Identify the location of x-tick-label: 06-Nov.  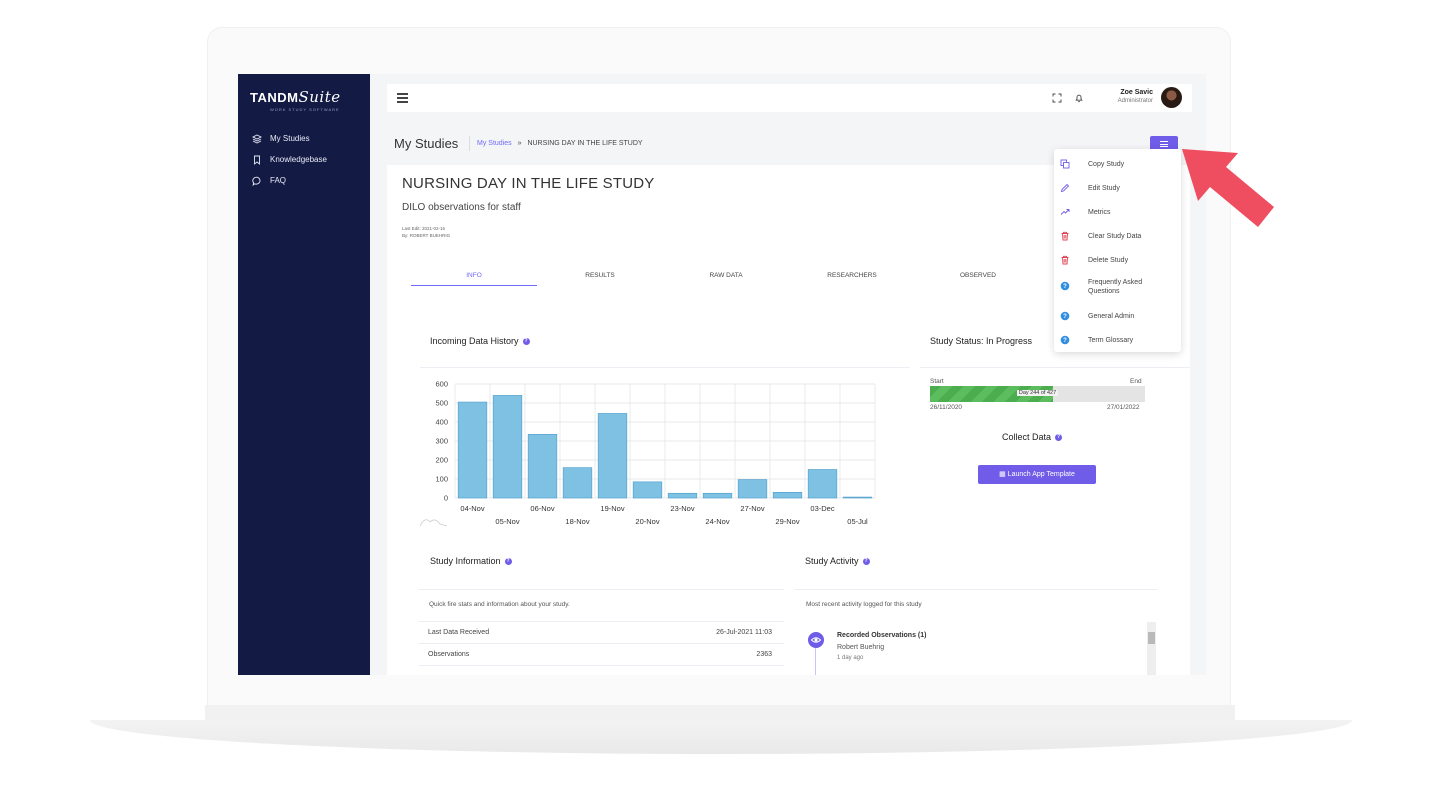
(542, 508).